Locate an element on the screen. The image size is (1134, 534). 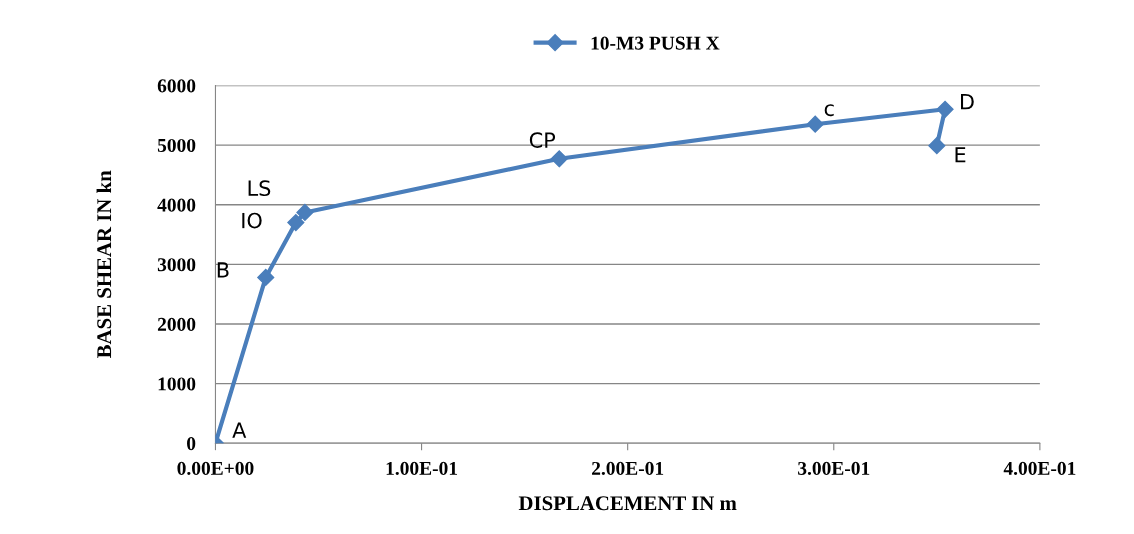
y-tick-label: 1000 is located at coordinates (177, 384).